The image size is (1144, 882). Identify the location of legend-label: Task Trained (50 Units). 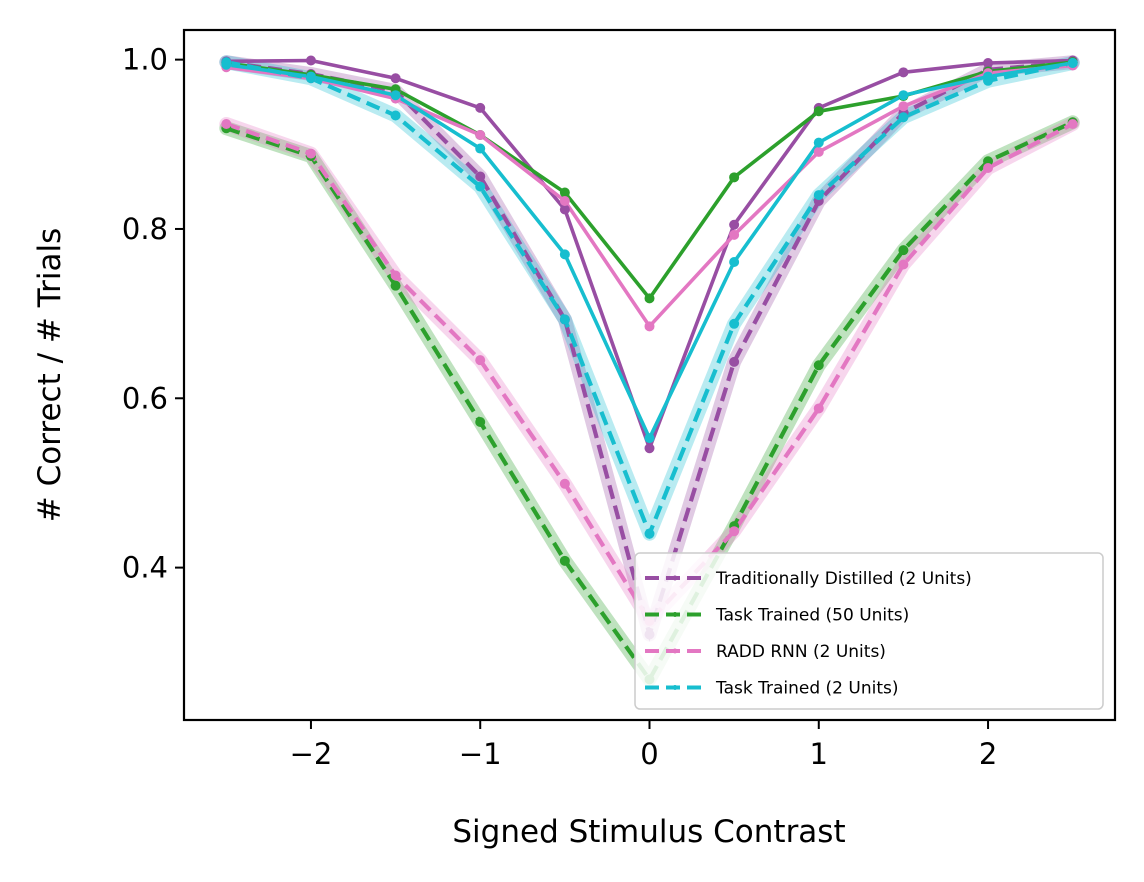
(812, 616).